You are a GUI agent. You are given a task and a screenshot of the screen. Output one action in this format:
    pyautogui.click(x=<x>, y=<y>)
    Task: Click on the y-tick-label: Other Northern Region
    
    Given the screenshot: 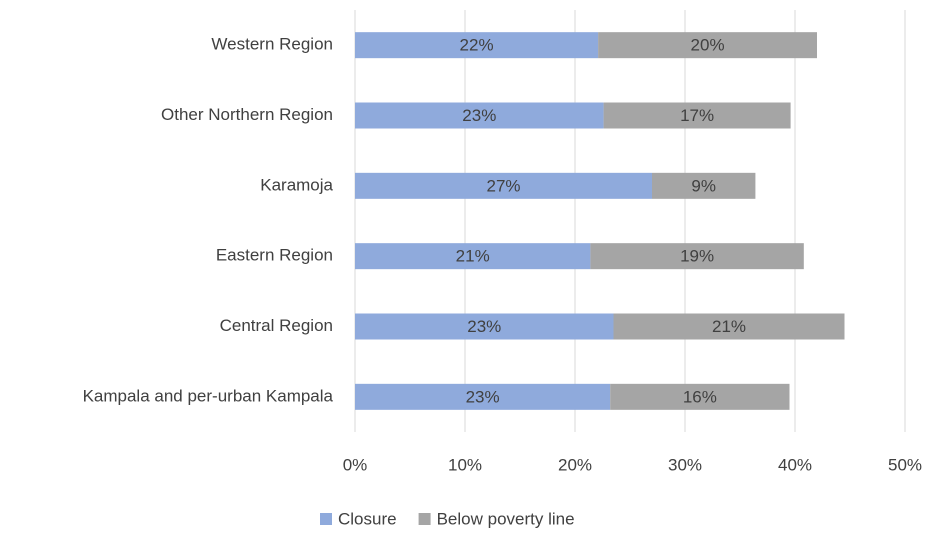 What is the action you would take?
    pyautogui.click(x=247, y=114)
    